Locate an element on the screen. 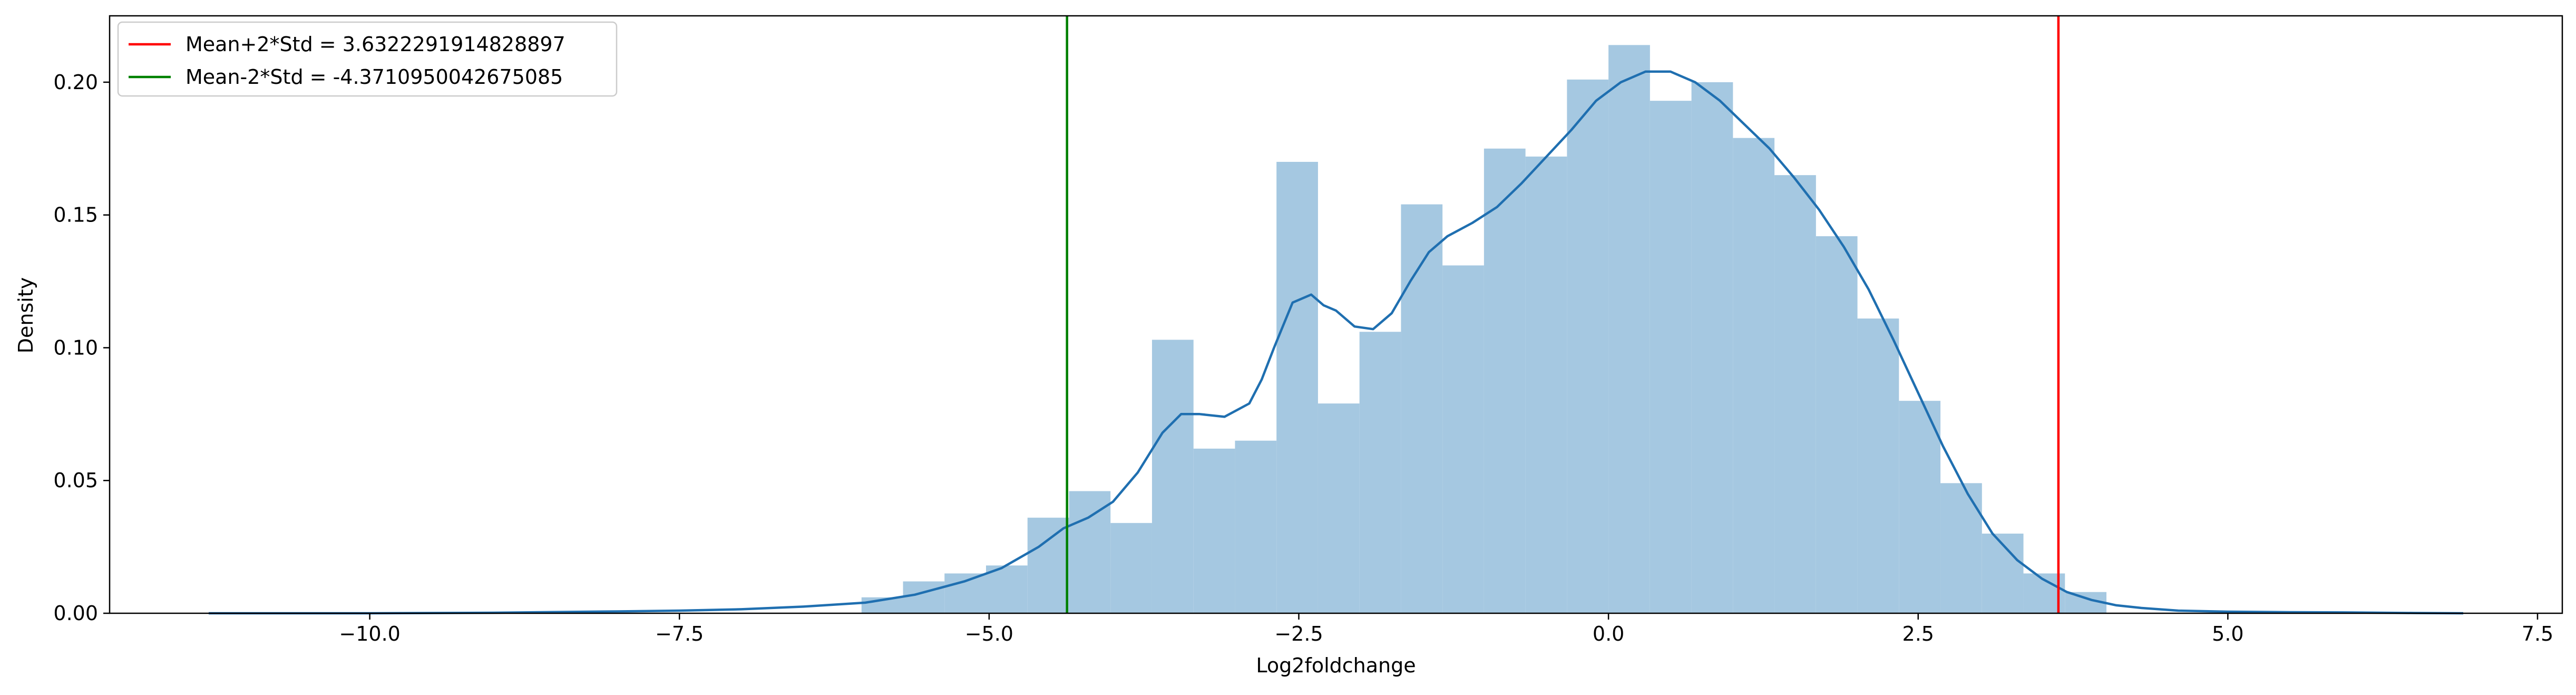  x-tick-label: 5.0 is located at coordinates (2227, 633).